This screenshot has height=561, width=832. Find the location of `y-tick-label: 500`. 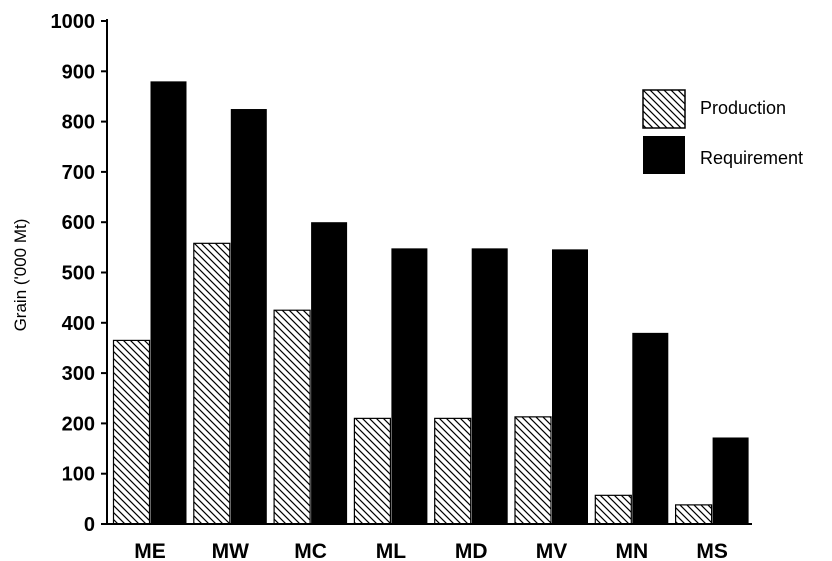

y-tick-label: 500 is located at coordinates (78, 274).